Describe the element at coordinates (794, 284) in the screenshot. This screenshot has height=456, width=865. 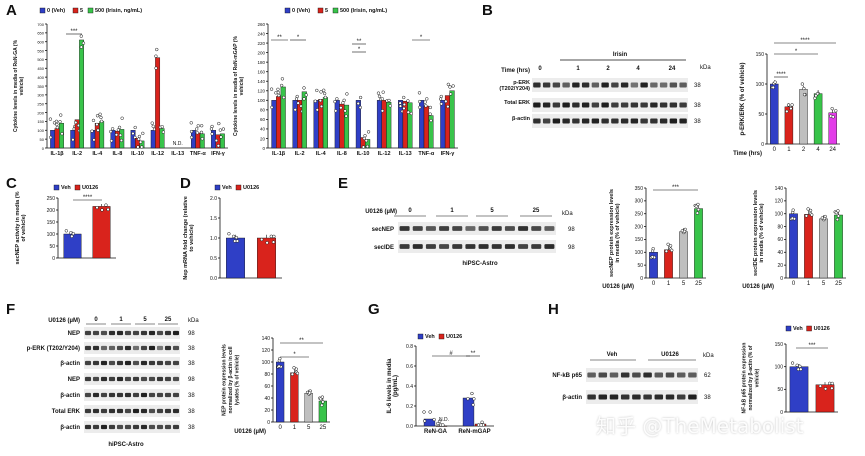
I see `panel-e-chart2-x-tick-label: 0` at that location.